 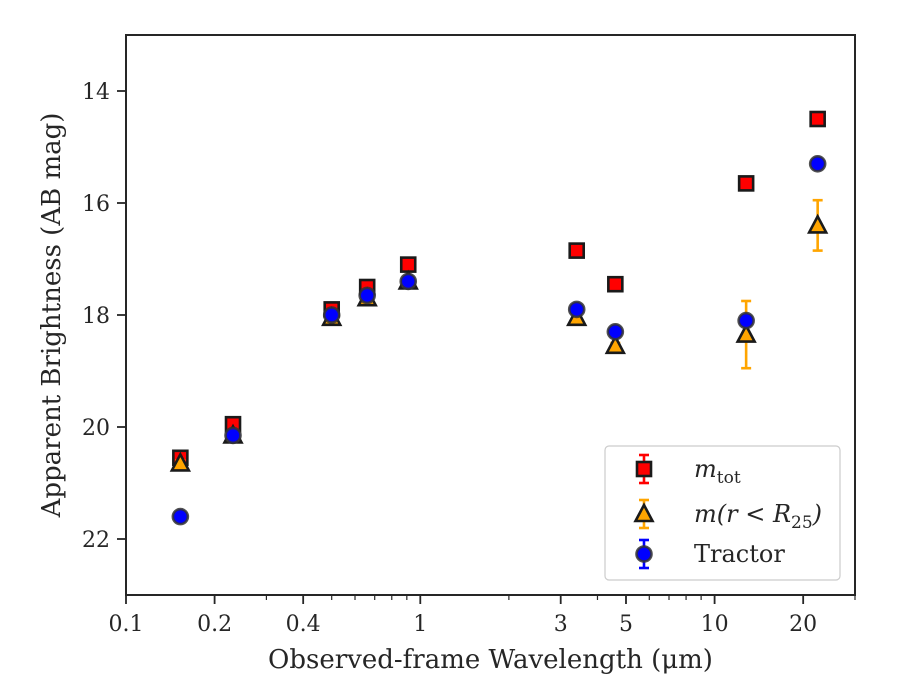 I want to click on x-tick-label: 10, so click(x=715, y=624).